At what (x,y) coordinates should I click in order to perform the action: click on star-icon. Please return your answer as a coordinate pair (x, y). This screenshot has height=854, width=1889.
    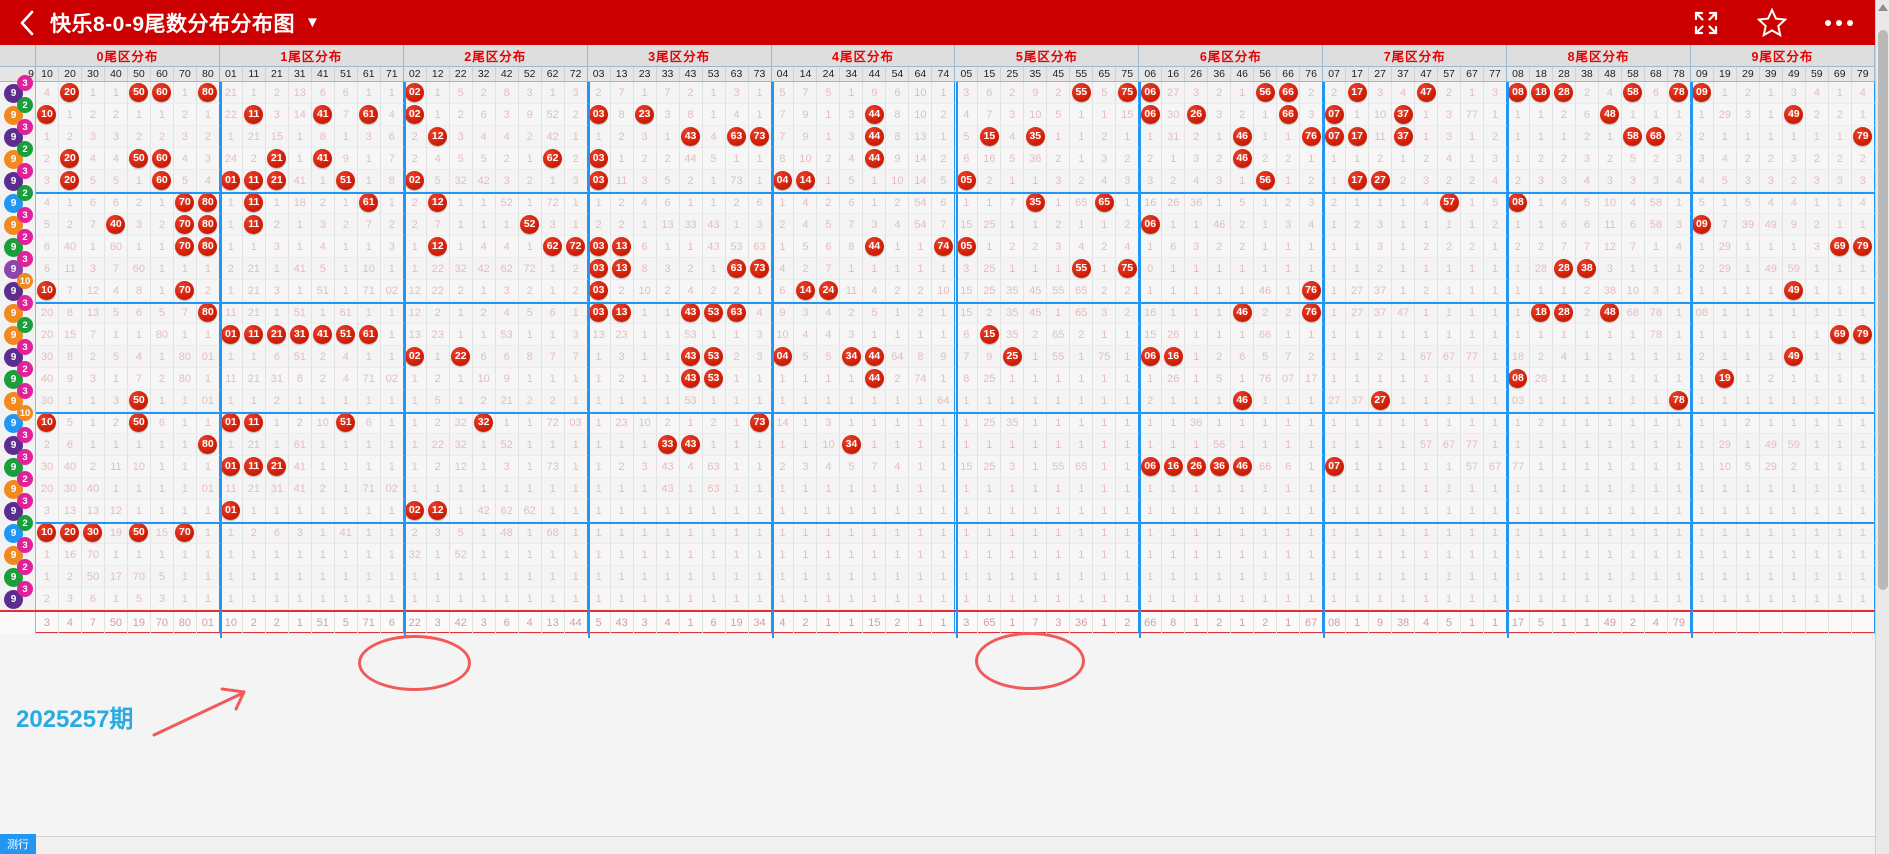
    Looking at the image, I should click on (1772, 22).